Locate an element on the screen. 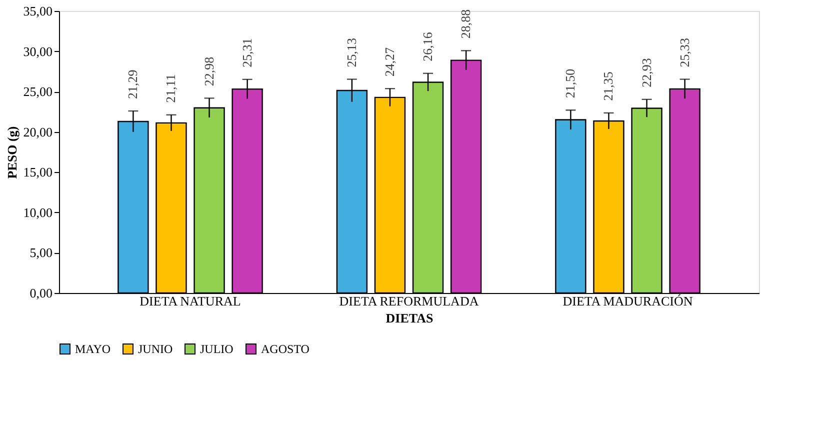 Image resolution: width=822 pixels, height=425 pixels. data-label: 26,16 is located at coordinates (428, 47).